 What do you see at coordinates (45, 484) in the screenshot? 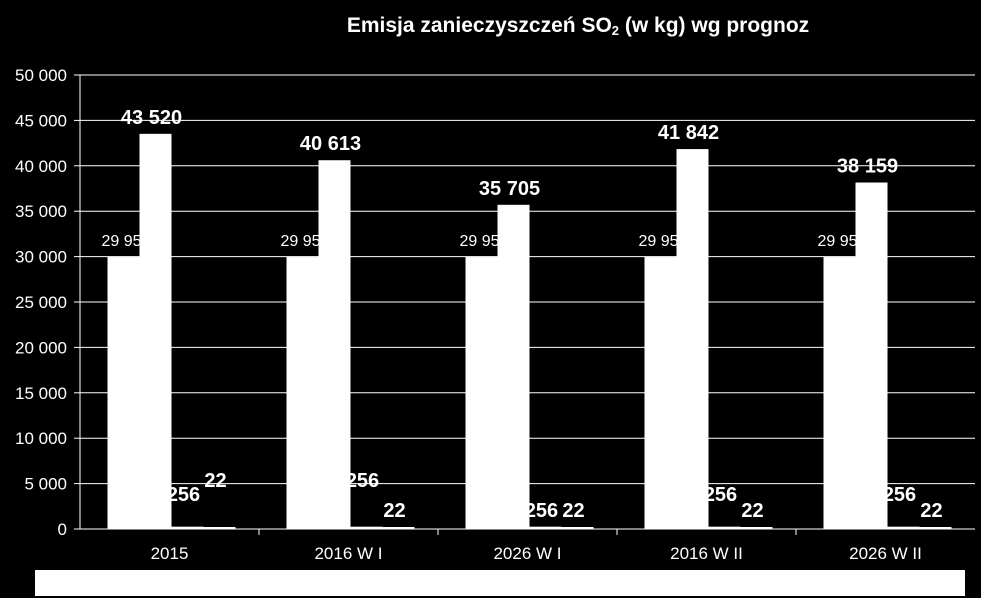
I see `y-tick-label: 5 000` at bounding box center [45, 484].